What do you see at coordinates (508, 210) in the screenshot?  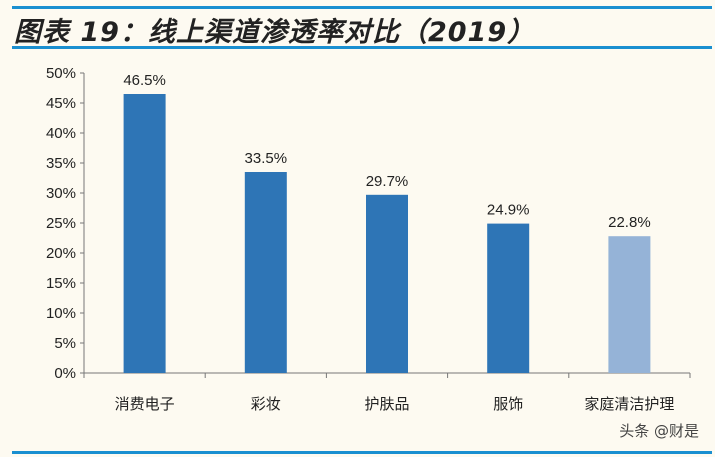 I see `data-label: 24.9%` at bounding box center [508, 210].